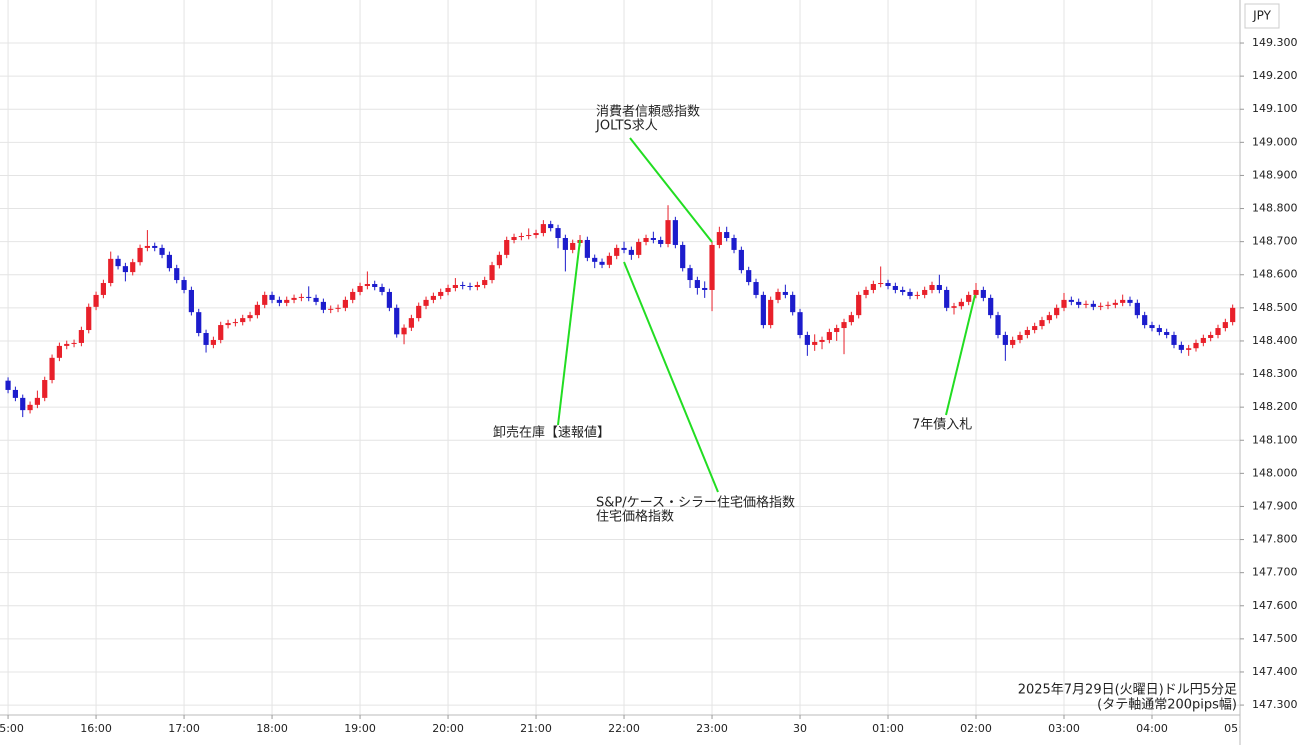 The height and width of the screenshot is (745, 1300). Describe the element at coordinates (942, 425) in the screenshot. I see `annotation-text: 7年債入札` at that location.